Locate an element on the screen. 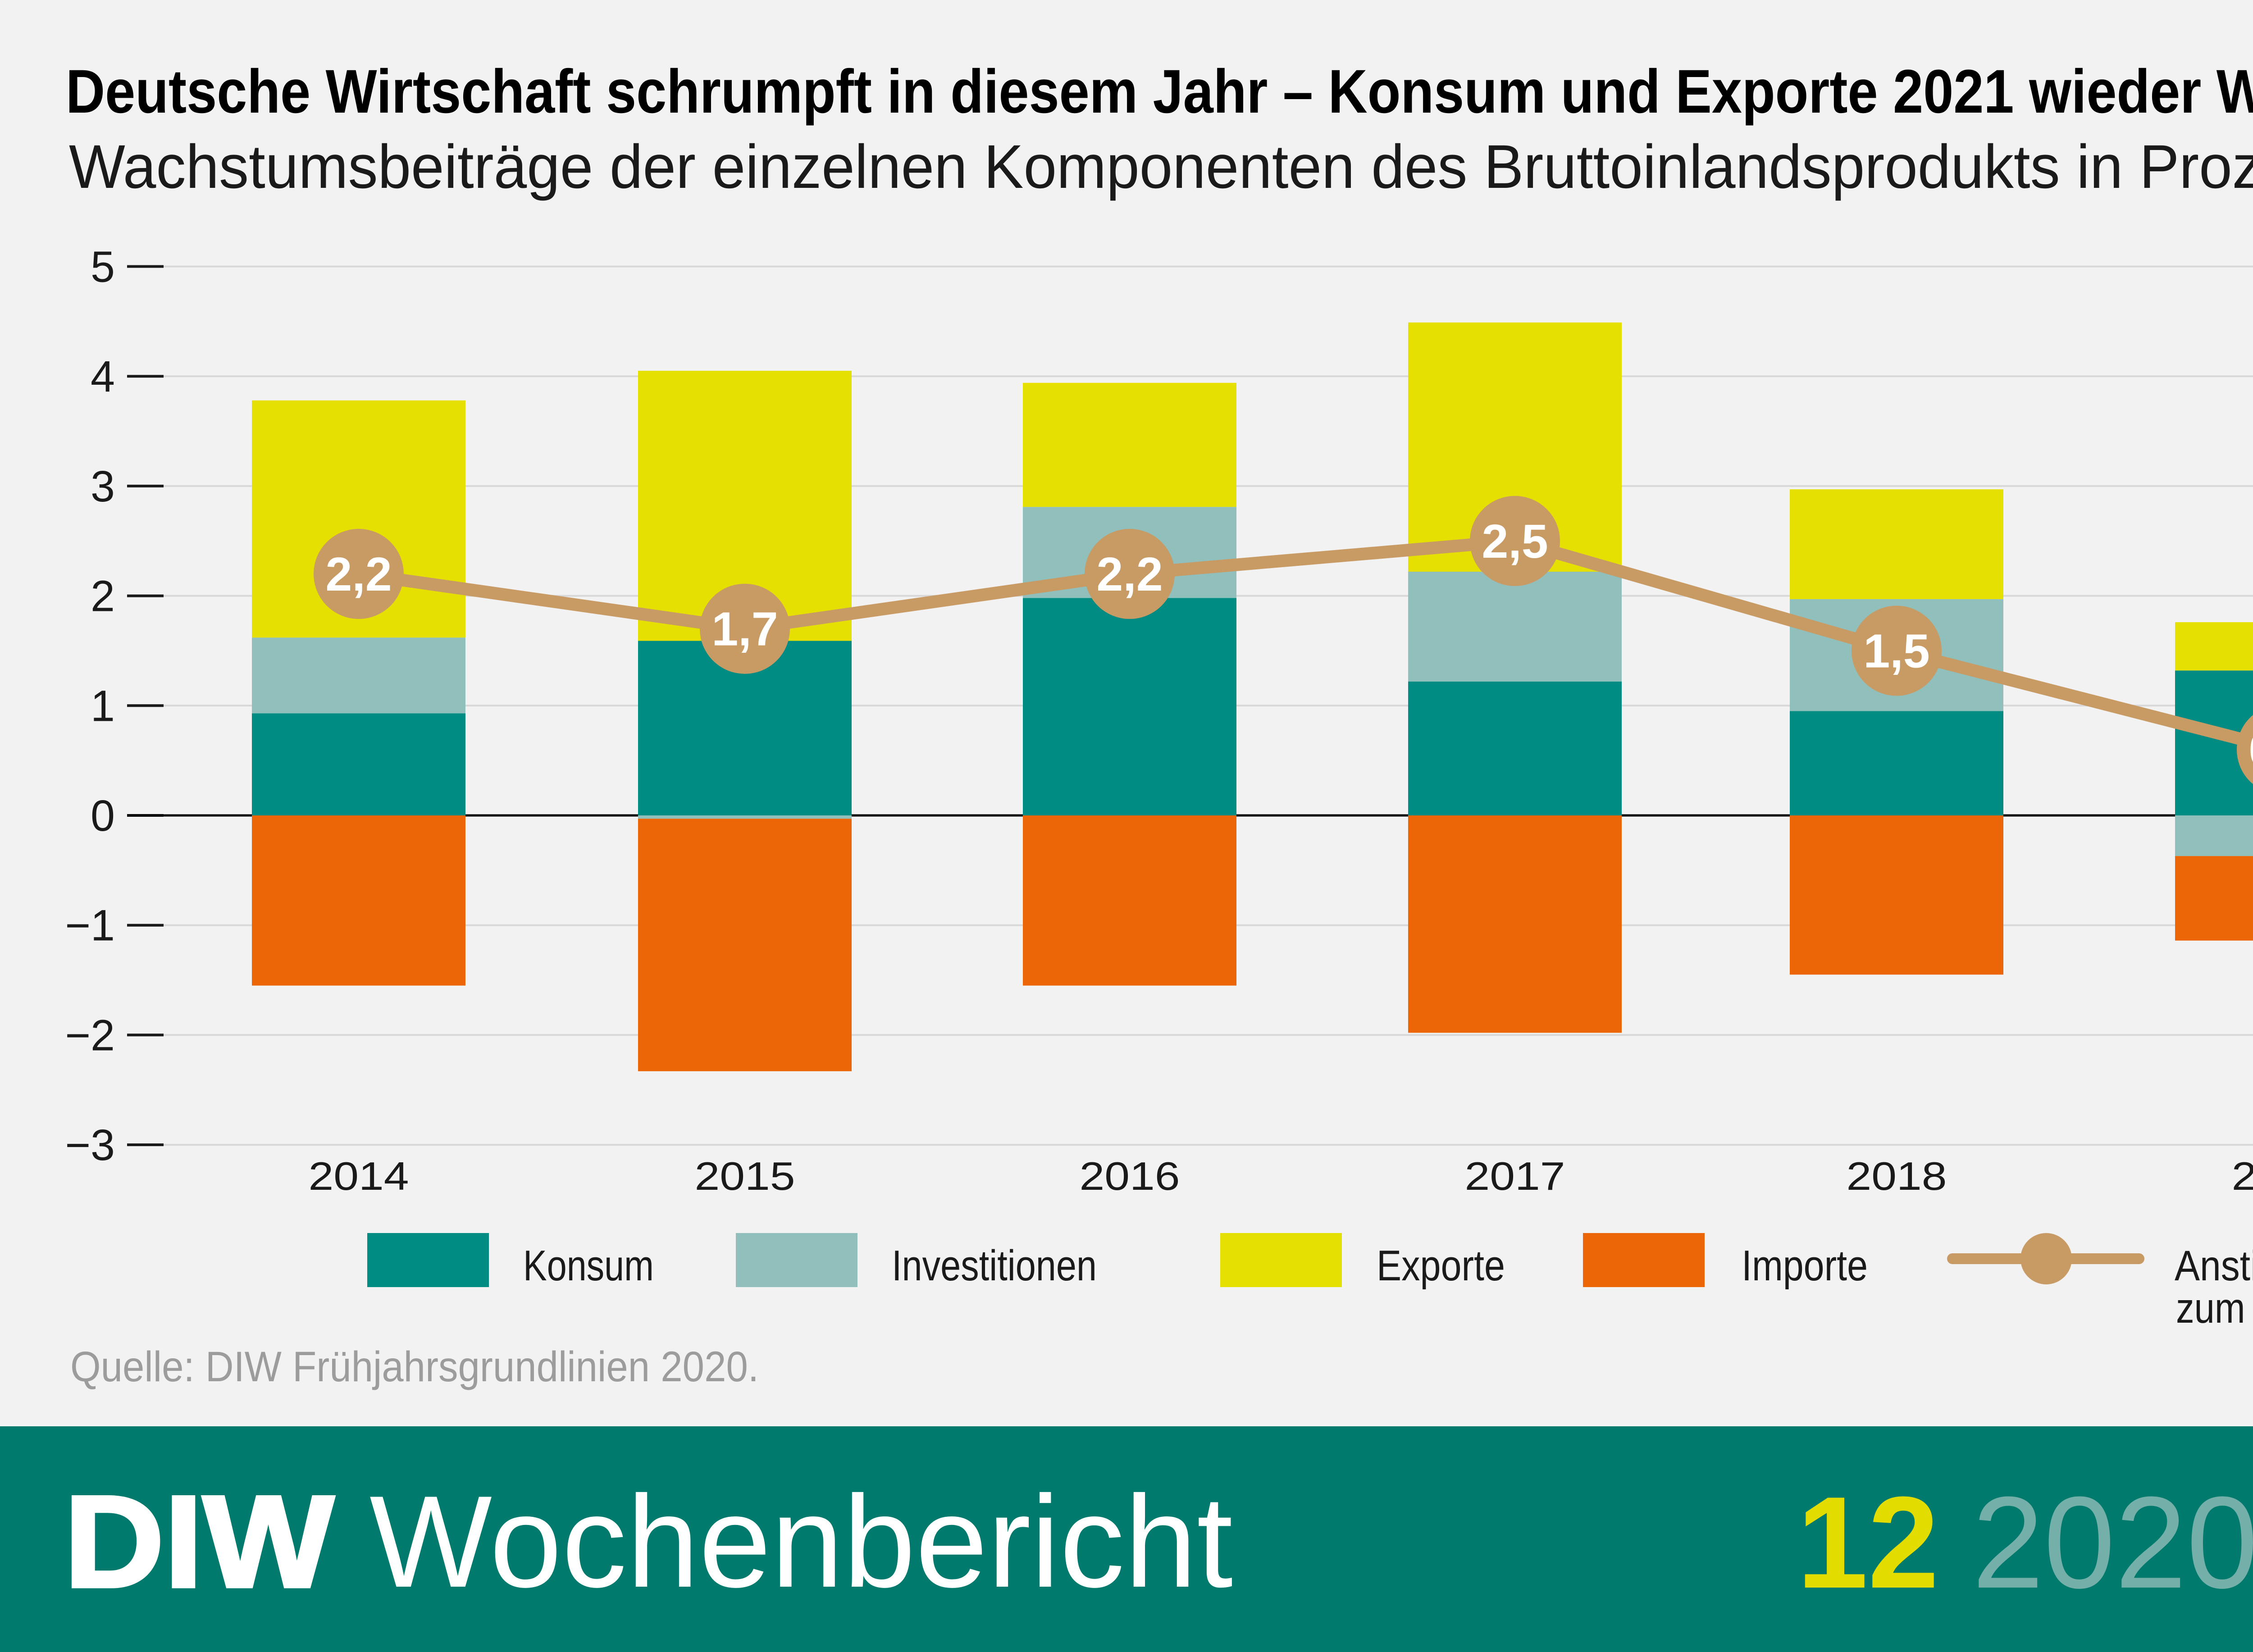  svg-text:zum jeweiligen Vorjahr in Proz: zum jeweiligen Vorjahr in Prozent is located at coordinates (2214, 1308).